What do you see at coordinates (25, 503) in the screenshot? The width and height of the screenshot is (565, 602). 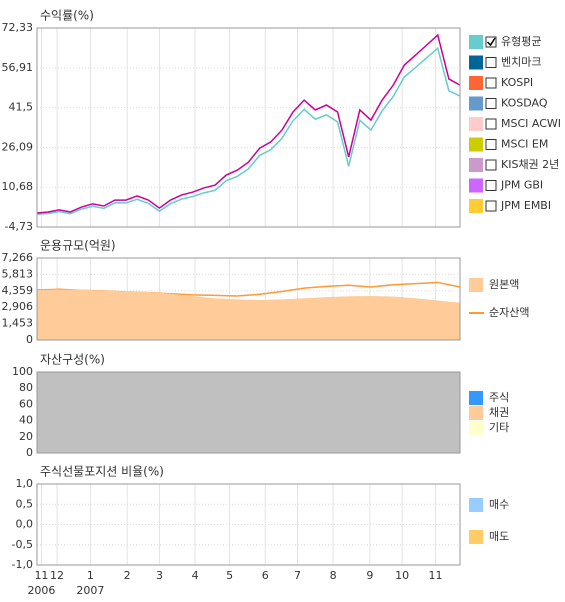 I see `y-tick-label: 0,5` at bounding box center [25, 503].